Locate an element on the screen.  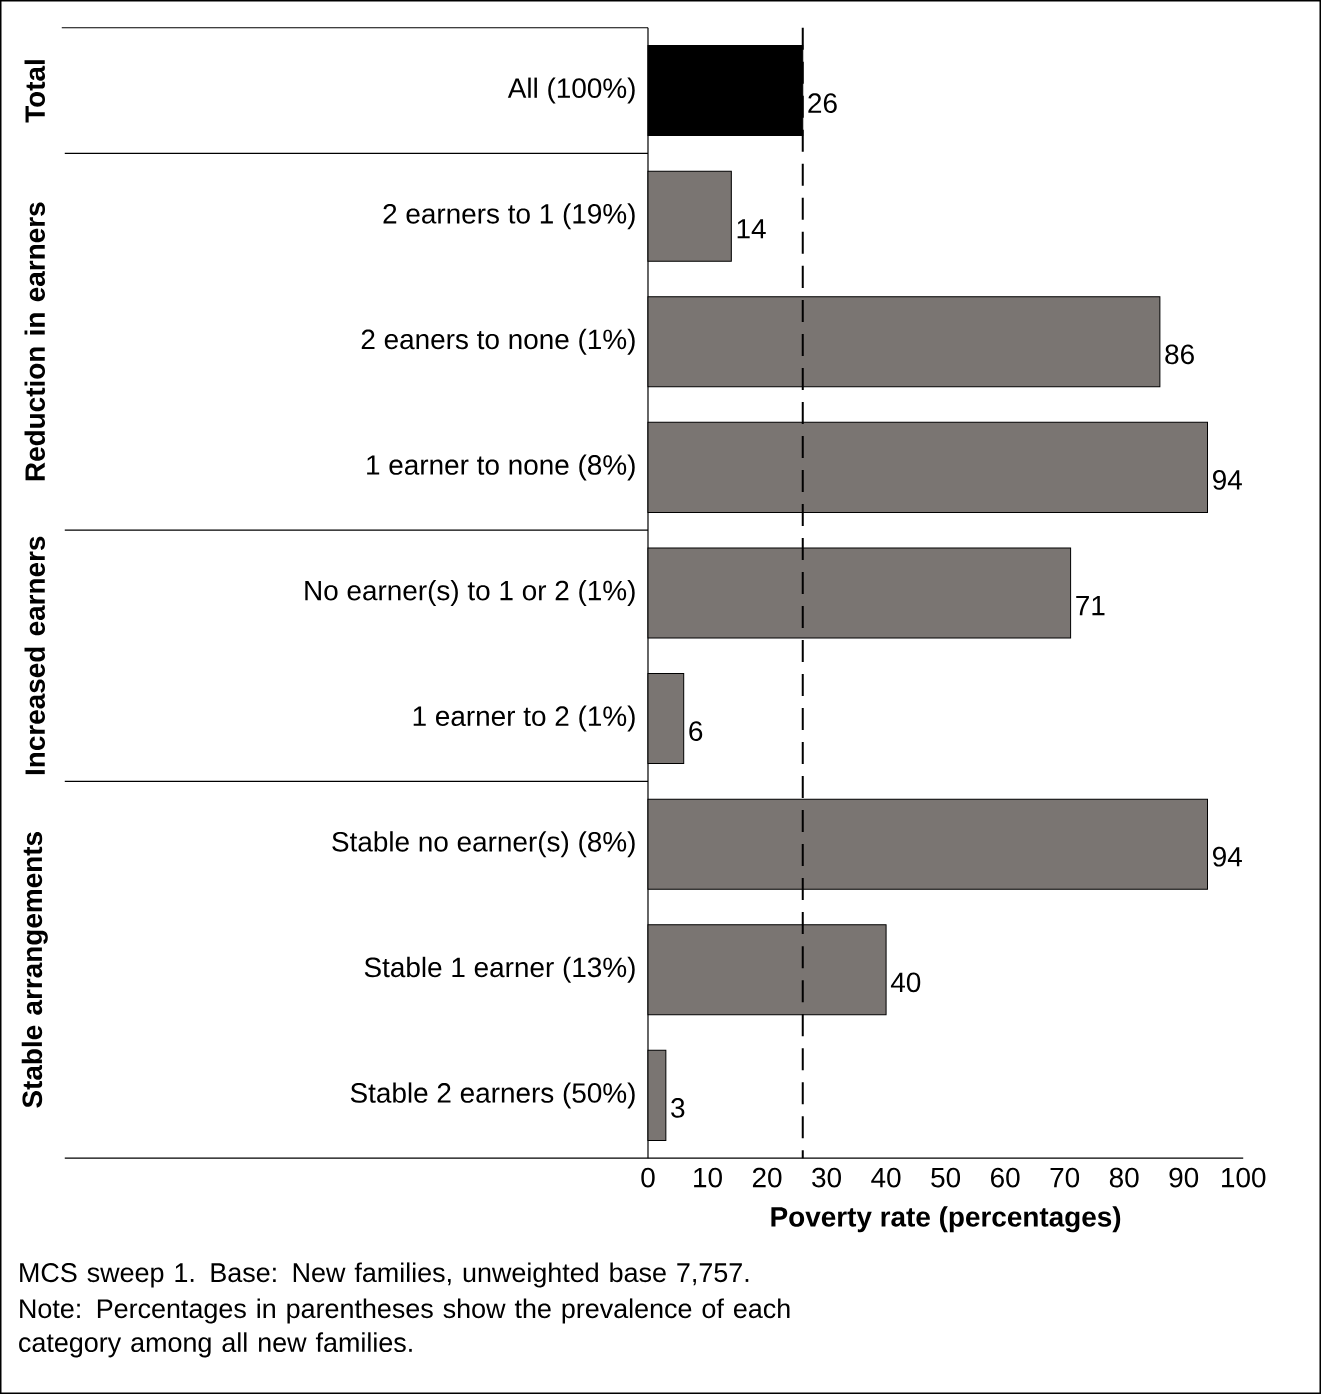
y-tick-label: Stable 1 earner (13%) is located at coordinates (499, 969).